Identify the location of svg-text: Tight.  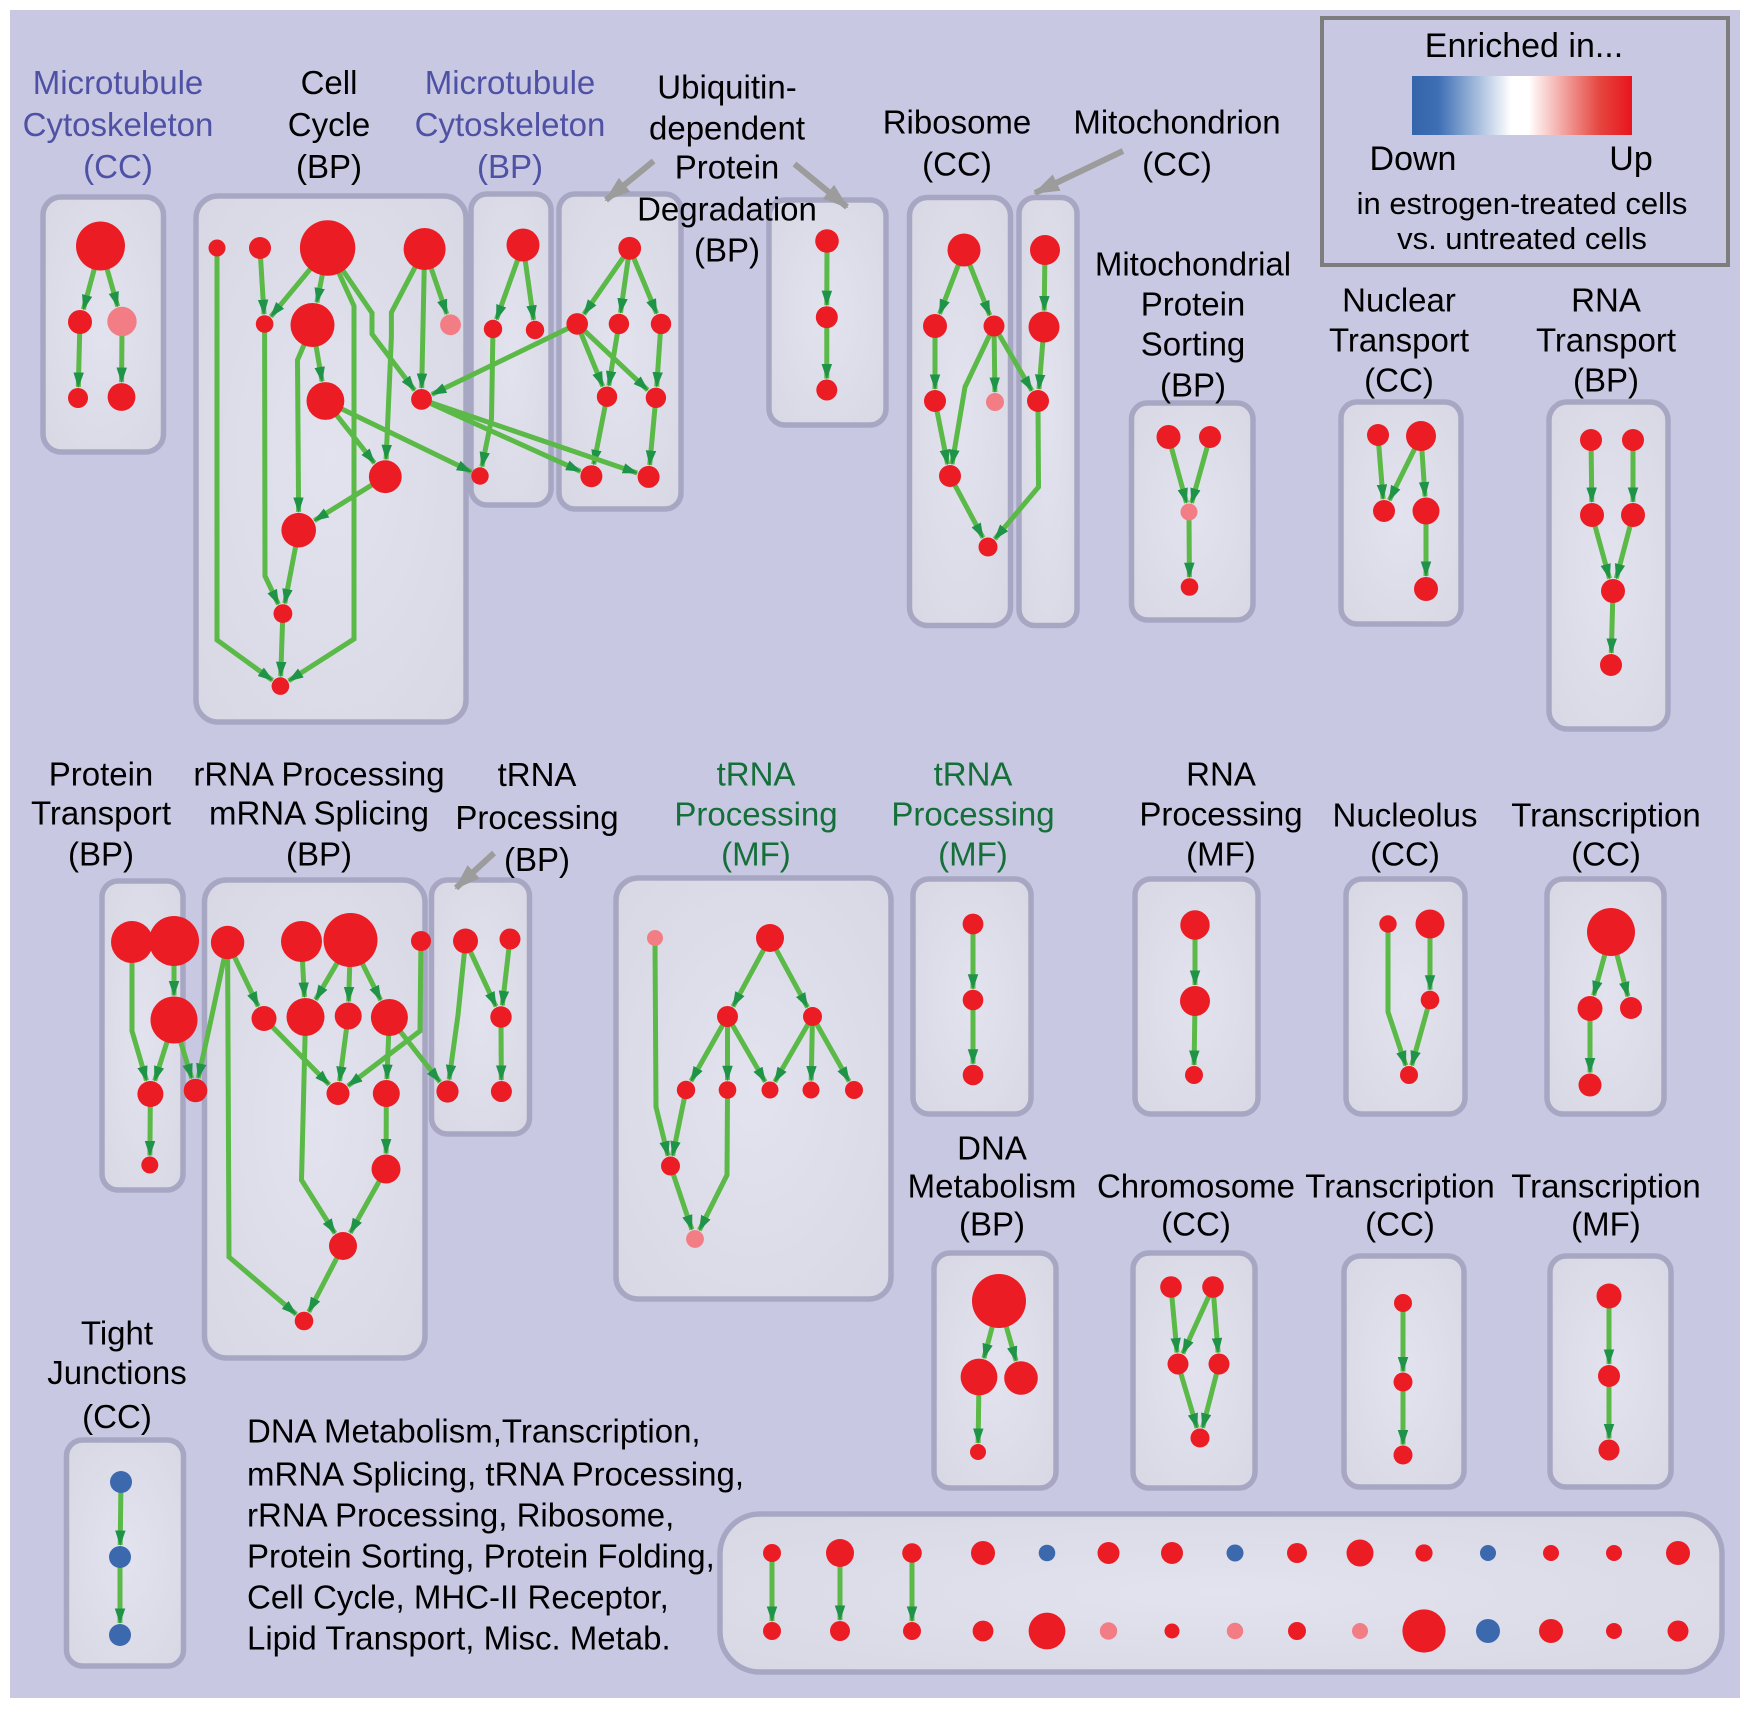
(117, 1333).